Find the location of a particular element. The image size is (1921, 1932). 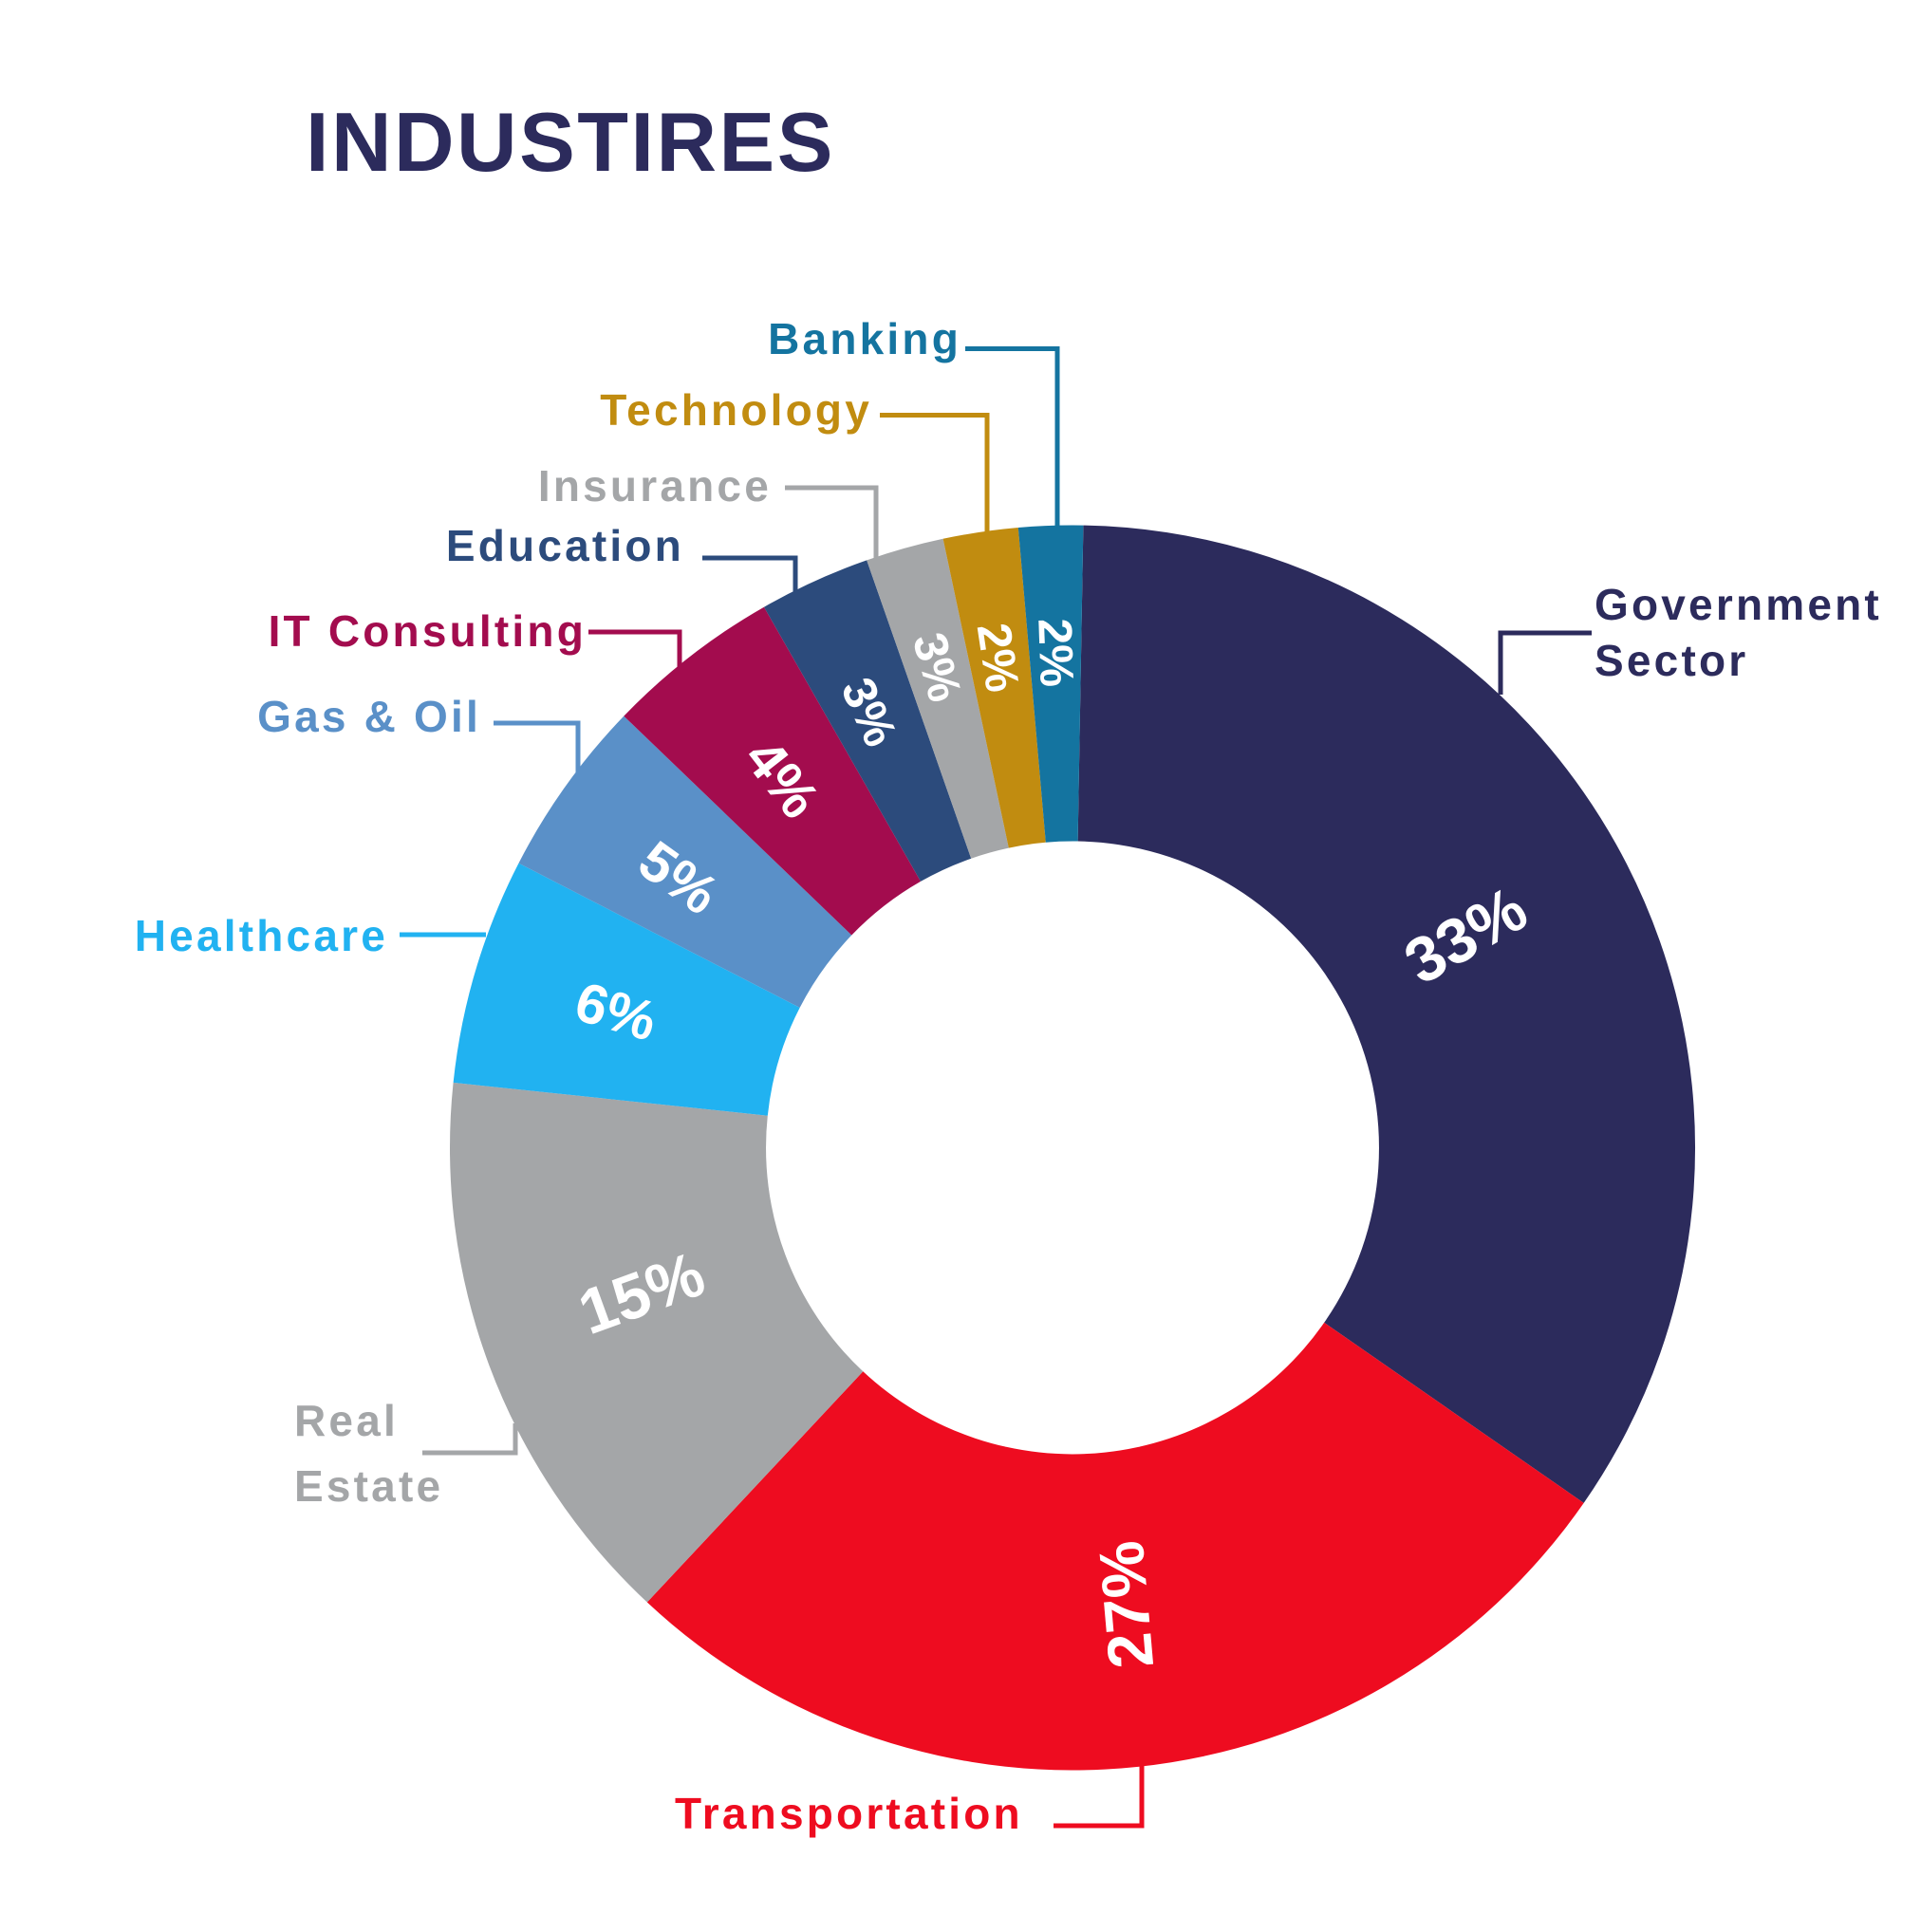

svg-text: INDUSTIRES is located at coordinates (571, 142).